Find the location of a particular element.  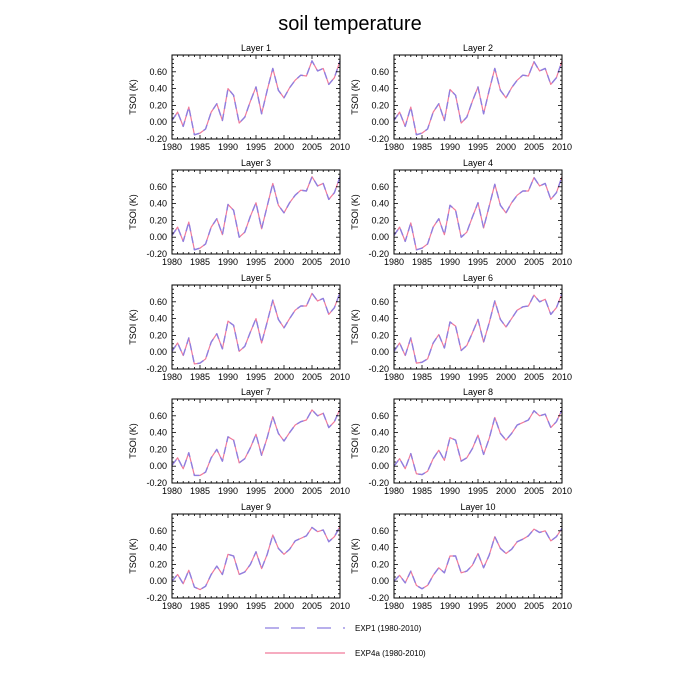

panel-title: Layer 7 is located at coordinates (256, 392).